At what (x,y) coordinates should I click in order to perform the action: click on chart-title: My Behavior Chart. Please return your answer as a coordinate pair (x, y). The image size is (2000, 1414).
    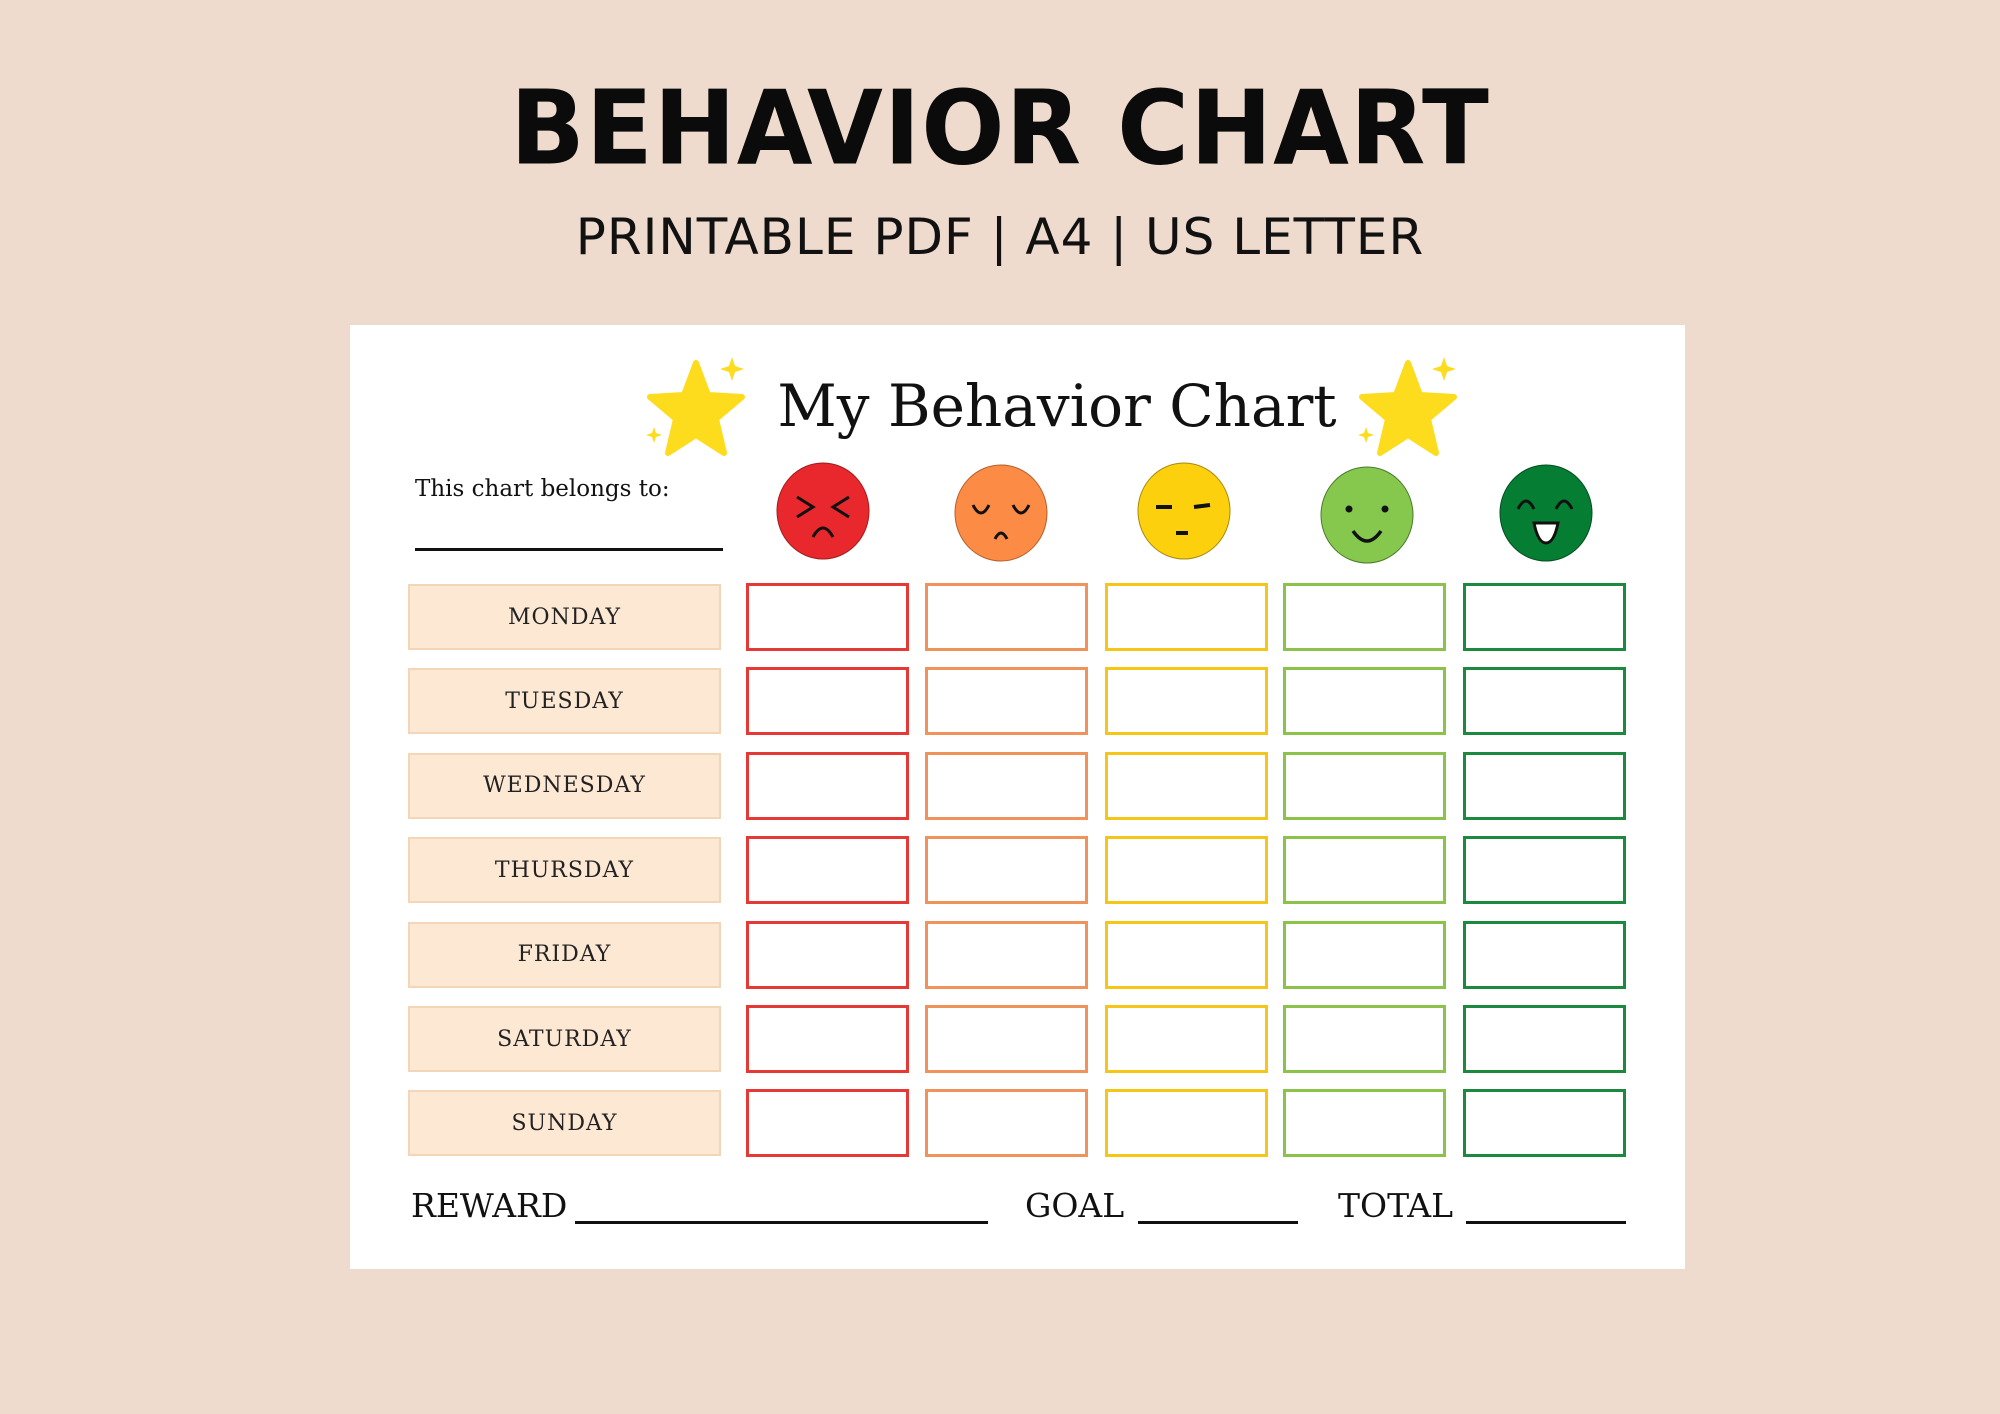
    Looking at the image, I should click on (1057, 406).